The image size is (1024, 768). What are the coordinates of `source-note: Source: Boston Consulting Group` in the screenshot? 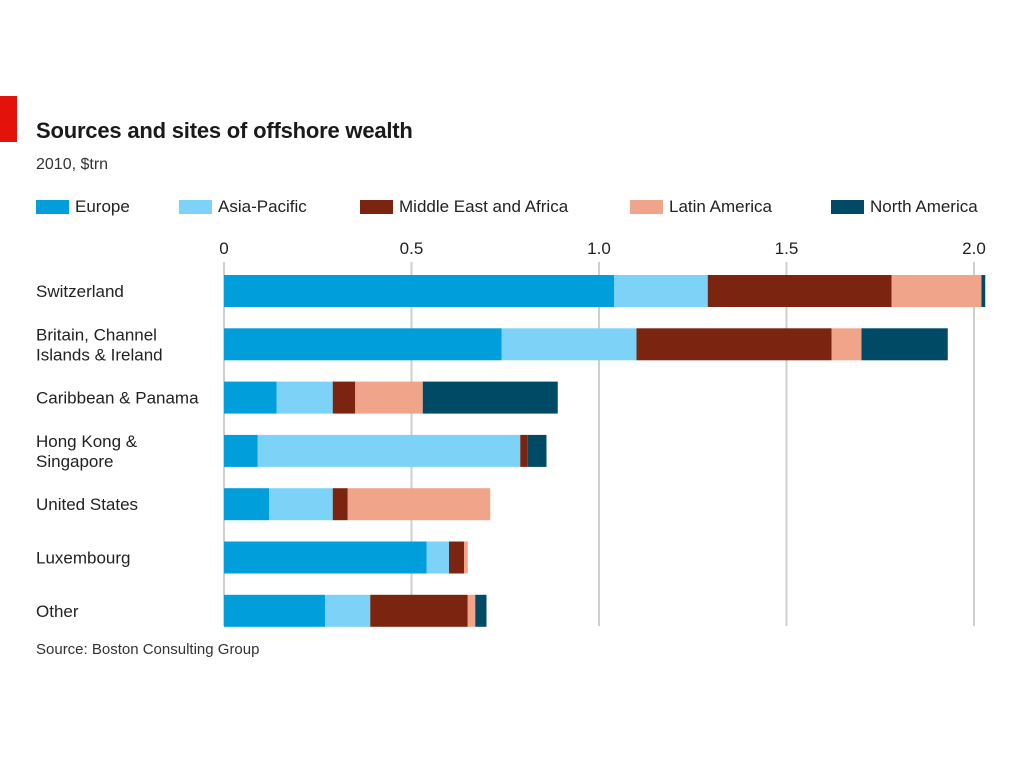 It's located at (148, 649).